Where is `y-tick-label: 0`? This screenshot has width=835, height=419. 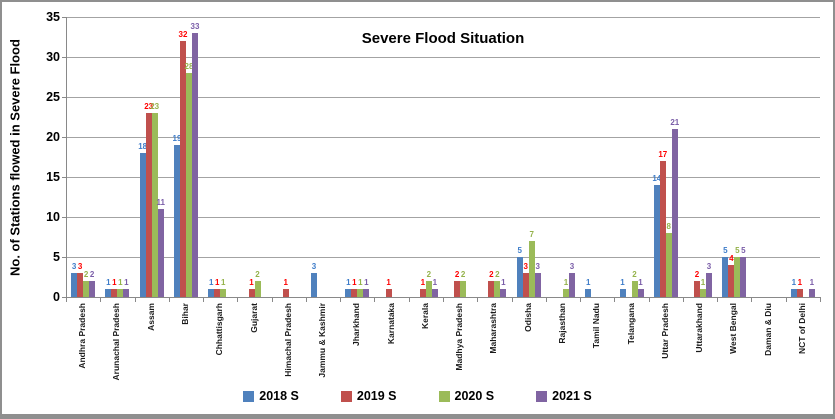 y-tick-label: 0 is located at coordinates (56, 297).